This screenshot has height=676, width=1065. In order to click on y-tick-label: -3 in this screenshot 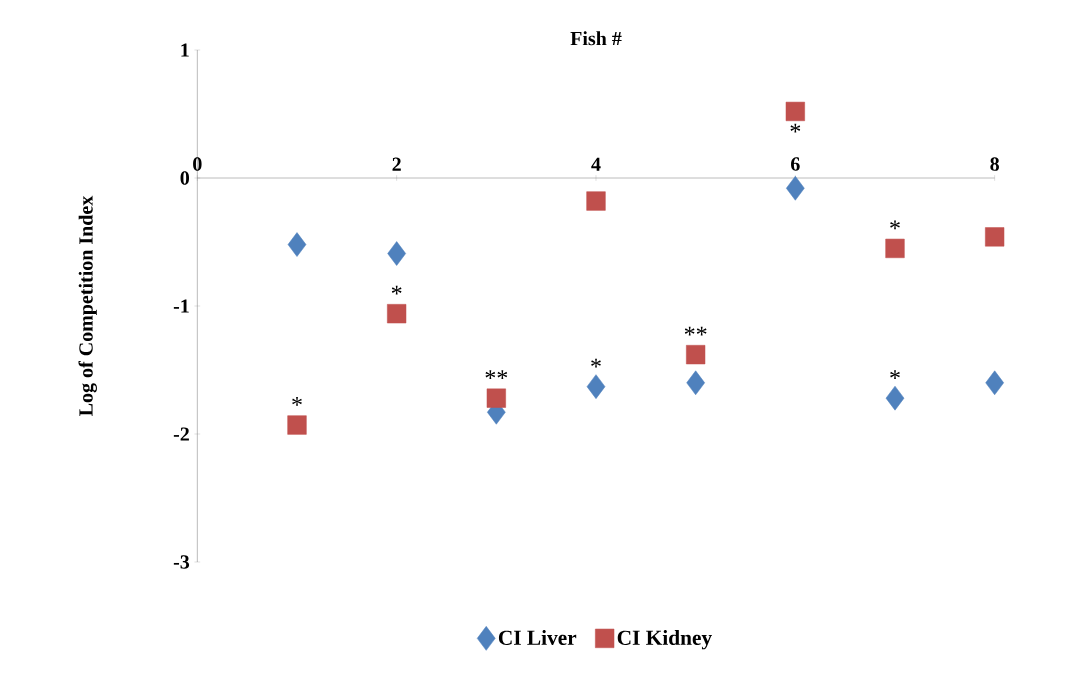, I will do `click(181, 562)`.